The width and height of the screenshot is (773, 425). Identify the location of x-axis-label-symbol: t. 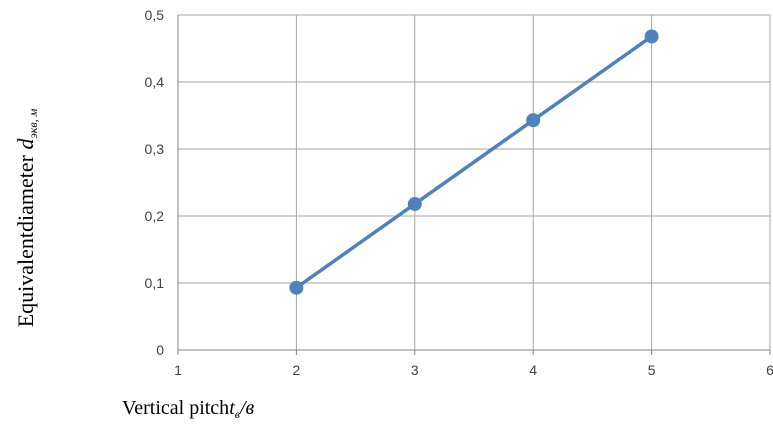
(232, 408).